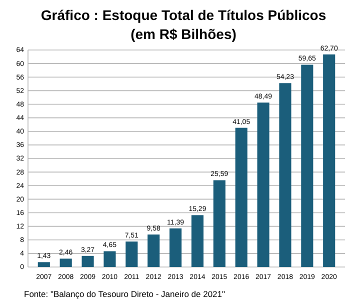  I want to click on chart-title: Gráfico : Estoque Total de Títulos Públicos, so click(183, 15).